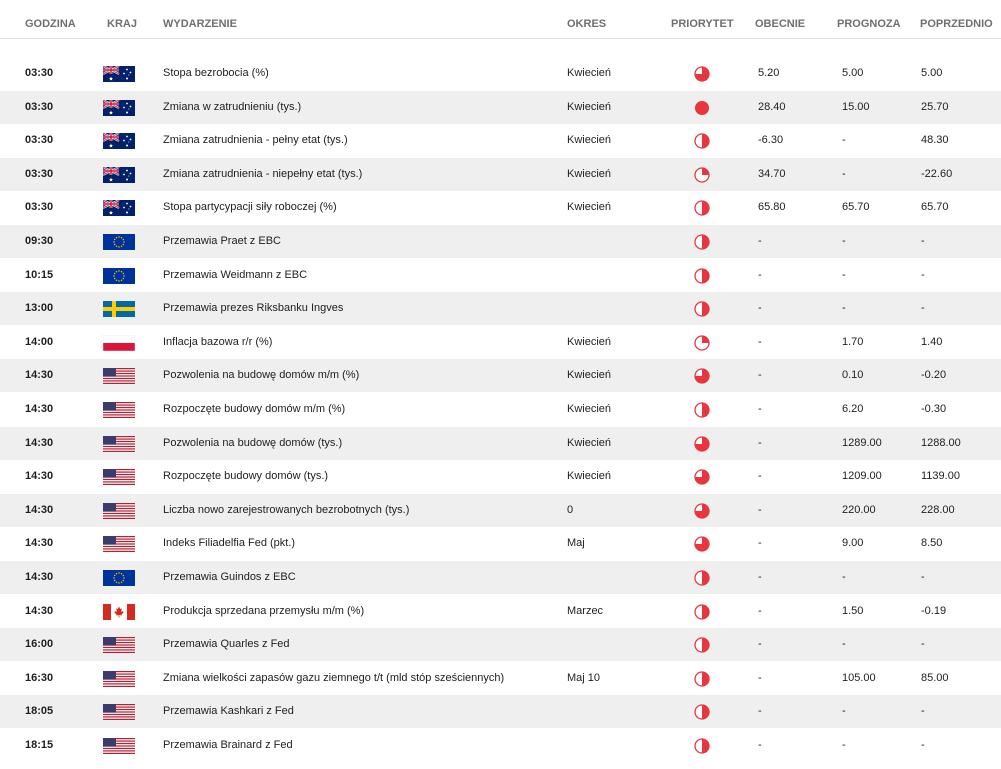 This screenshot has height=769, width=1001. What do you see at coordinates (226, 644) in the screenshot?
I see `row-event: Przemawia Quarles z Fed` at bounding box center [226, 644].